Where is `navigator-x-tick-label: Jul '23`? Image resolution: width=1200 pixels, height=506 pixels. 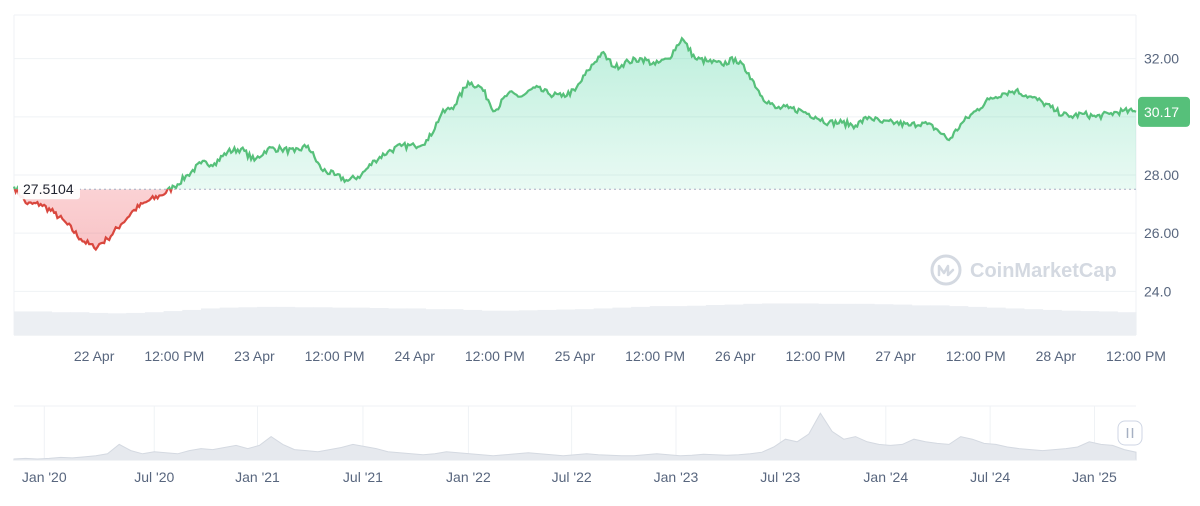 navigator-x-tick-label: Jul '23 is located at coordinates (780, 477).